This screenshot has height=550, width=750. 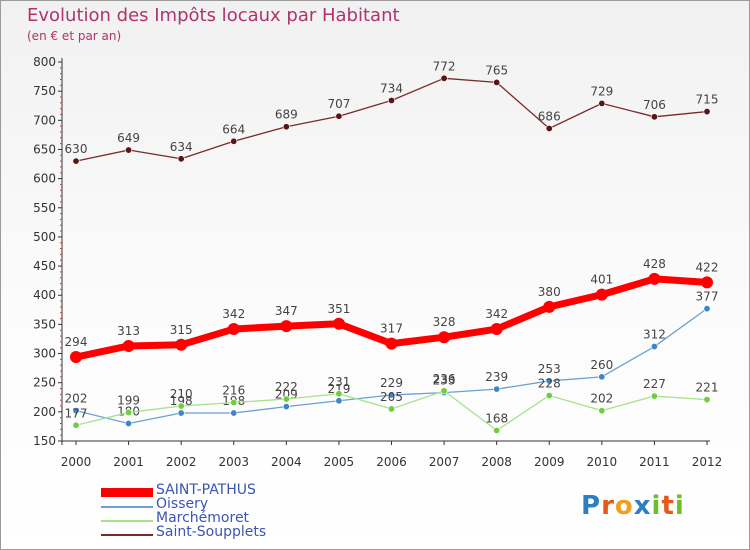 I want to click on y-tick-label: 750, so click(x=44, y=91).